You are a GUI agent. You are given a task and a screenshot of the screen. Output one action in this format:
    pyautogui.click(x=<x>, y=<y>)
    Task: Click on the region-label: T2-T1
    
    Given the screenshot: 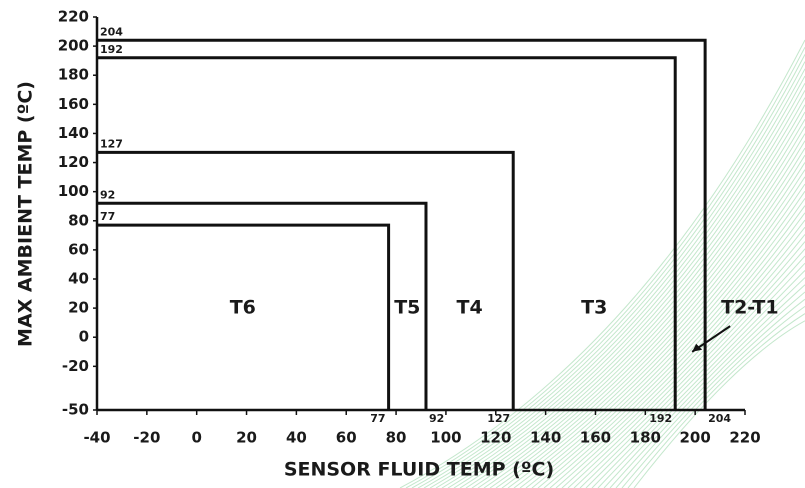 What is the action you would take?
    pyautogui.click(x=749, y=308)
    